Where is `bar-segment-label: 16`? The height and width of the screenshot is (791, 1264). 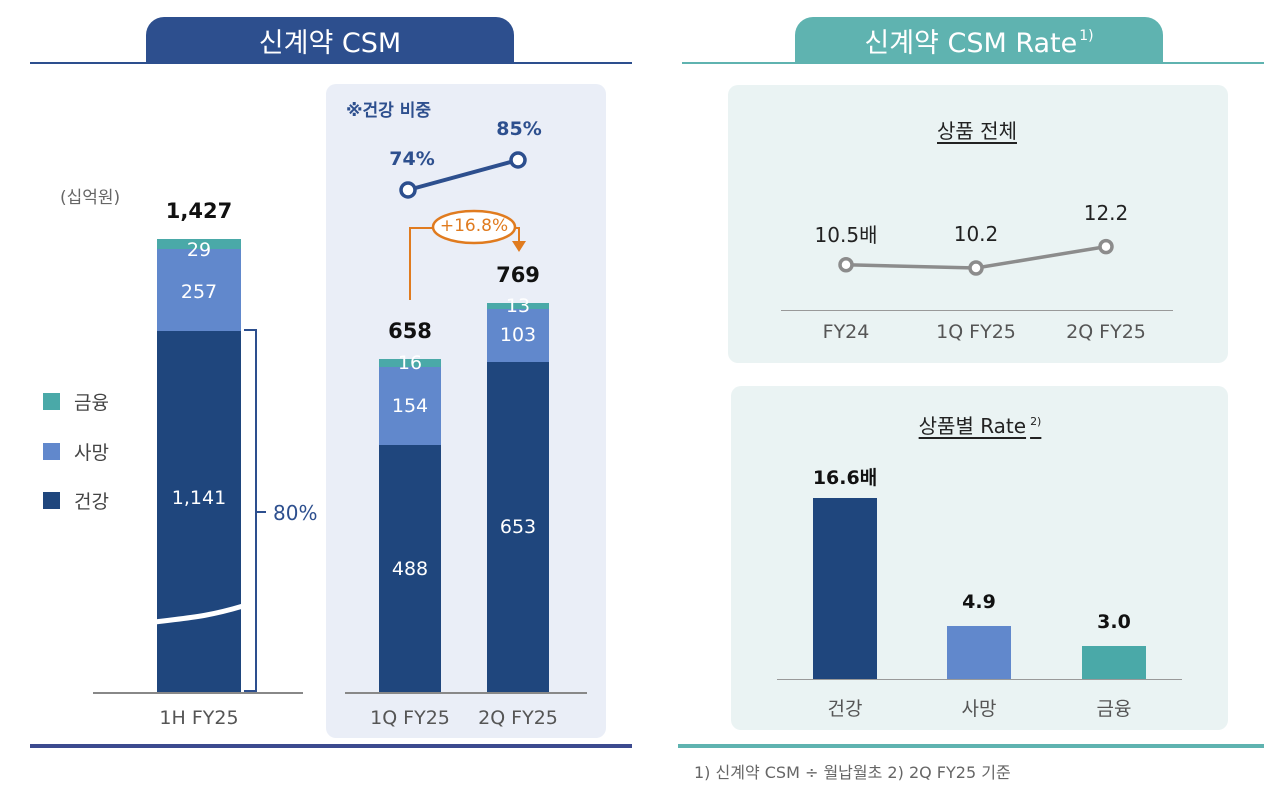 bar-segment-label: 16 is located at coordinates (410, 363).